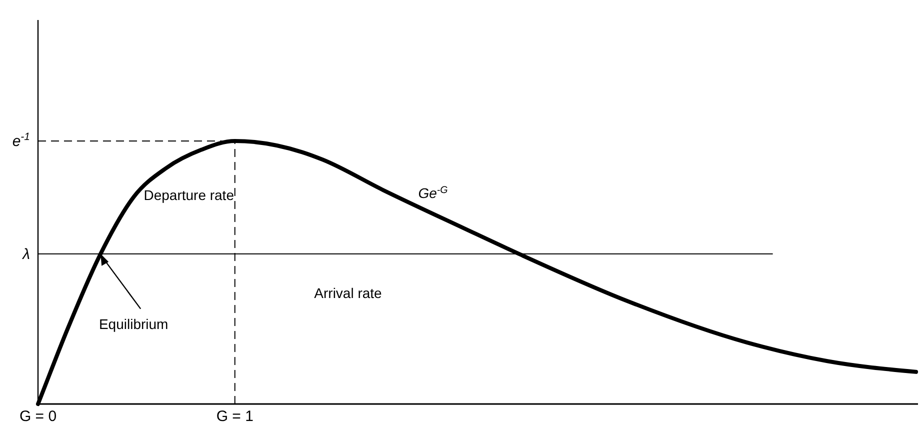  Describe the element at coordinates (38, 416) in the screenshot. I see `x-tick-label: G = 0` at that location.